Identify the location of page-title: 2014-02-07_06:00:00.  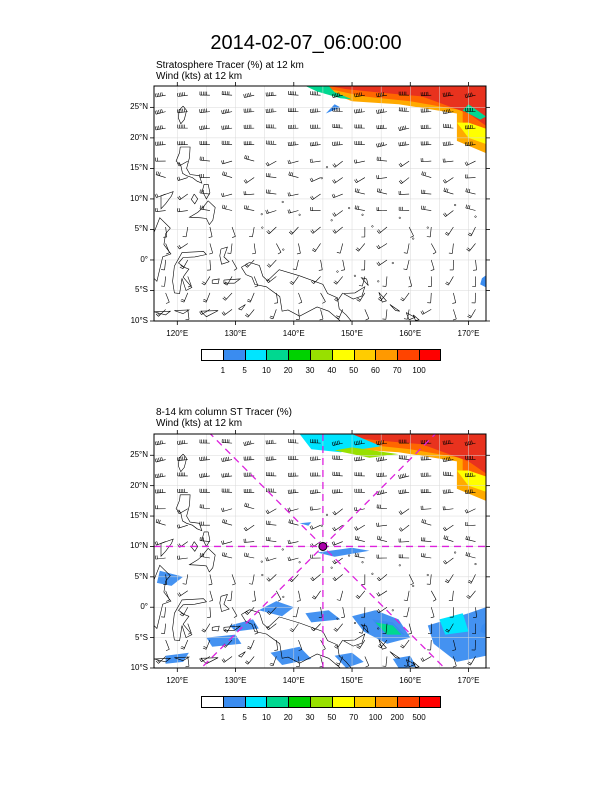
(306, 43).